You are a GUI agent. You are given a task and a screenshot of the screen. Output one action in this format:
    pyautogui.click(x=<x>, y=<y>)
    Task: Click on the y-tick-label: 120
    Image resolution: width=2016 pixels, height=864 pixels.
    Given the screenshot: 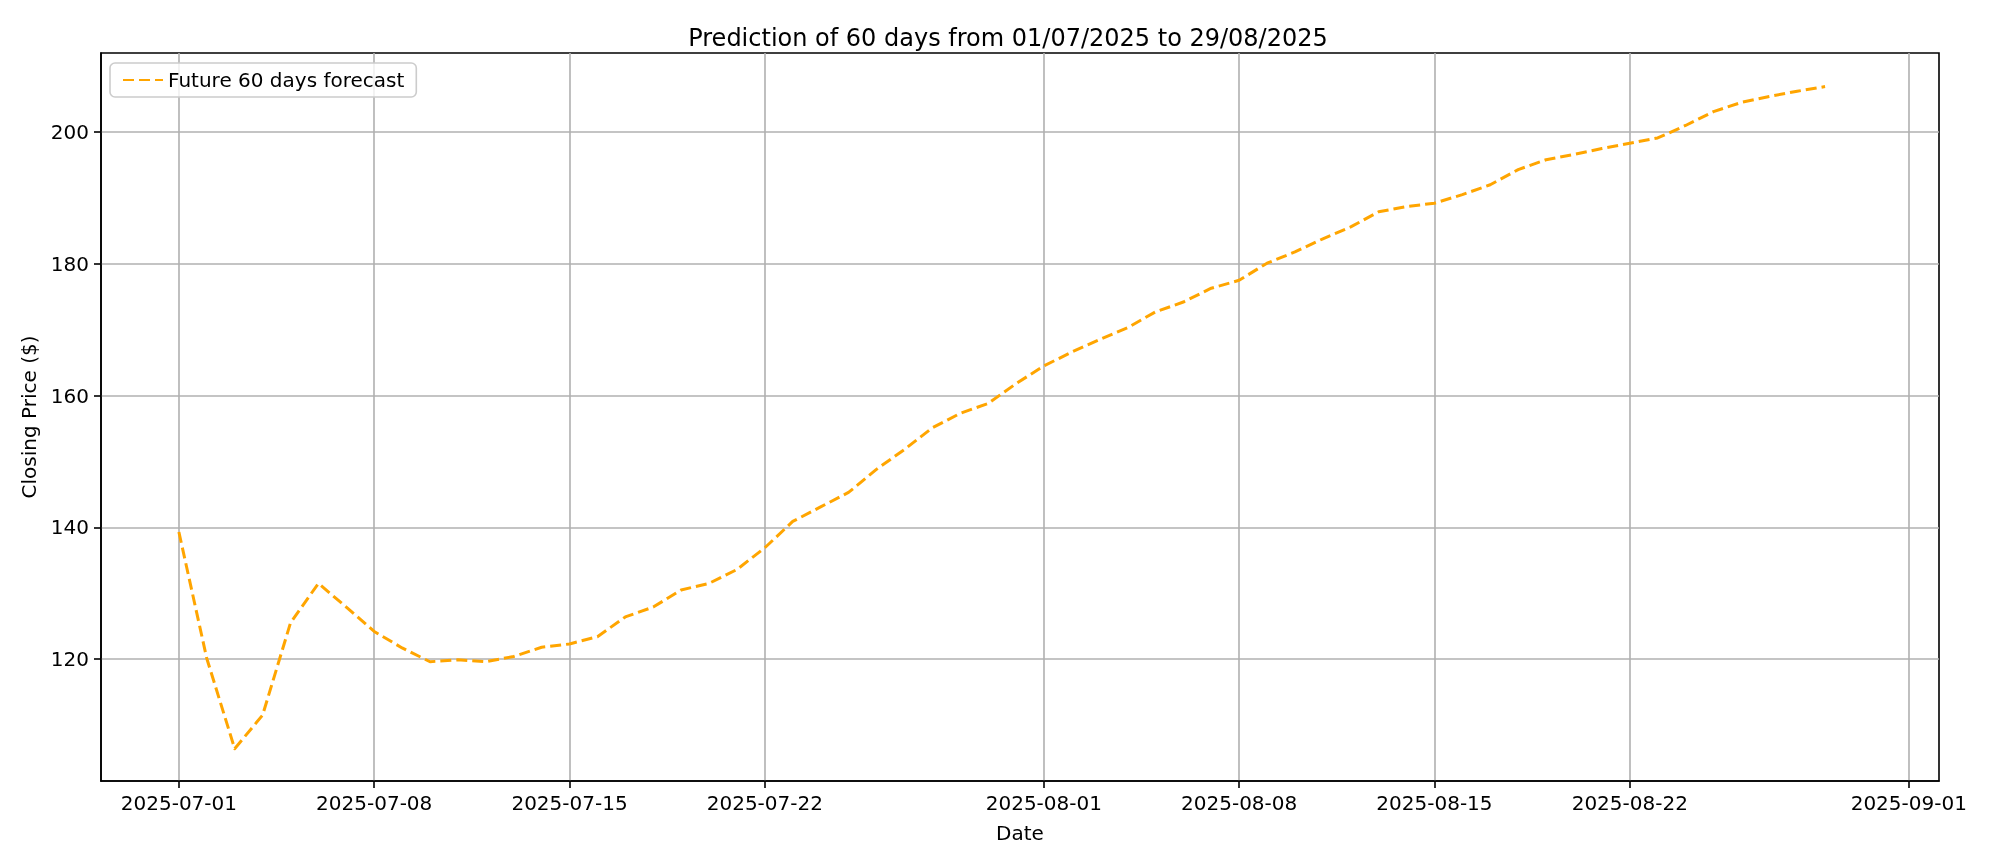 What is the action you would take?
    pyautogui.click(x=69, y=659)
    